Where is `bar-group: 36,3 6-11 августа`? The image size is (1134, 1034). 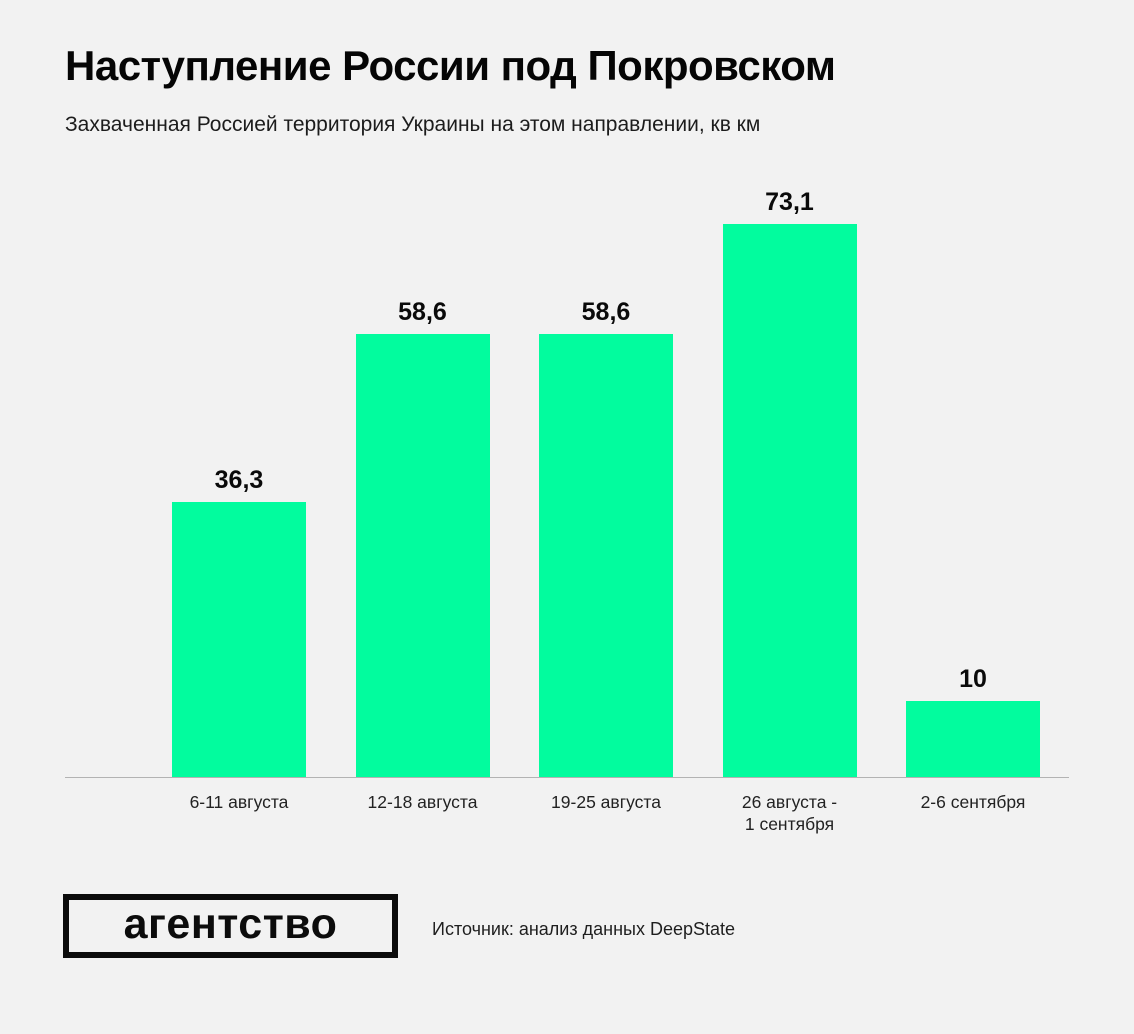 bar-group: 36,3 6-11 августа is located at coordinates (239, 500).